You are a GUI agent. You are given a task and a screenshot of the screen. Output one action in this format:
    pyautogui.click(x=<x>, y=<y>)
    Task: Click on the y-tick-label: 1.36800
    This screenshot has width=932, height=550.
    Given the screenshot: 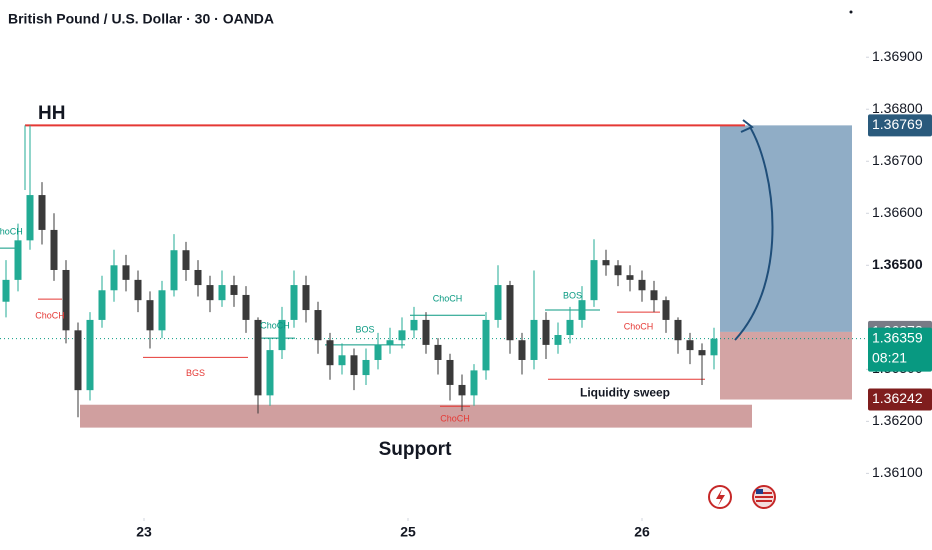 What is the action you would take?
    pyautogui.click(x=897, y=108)
    